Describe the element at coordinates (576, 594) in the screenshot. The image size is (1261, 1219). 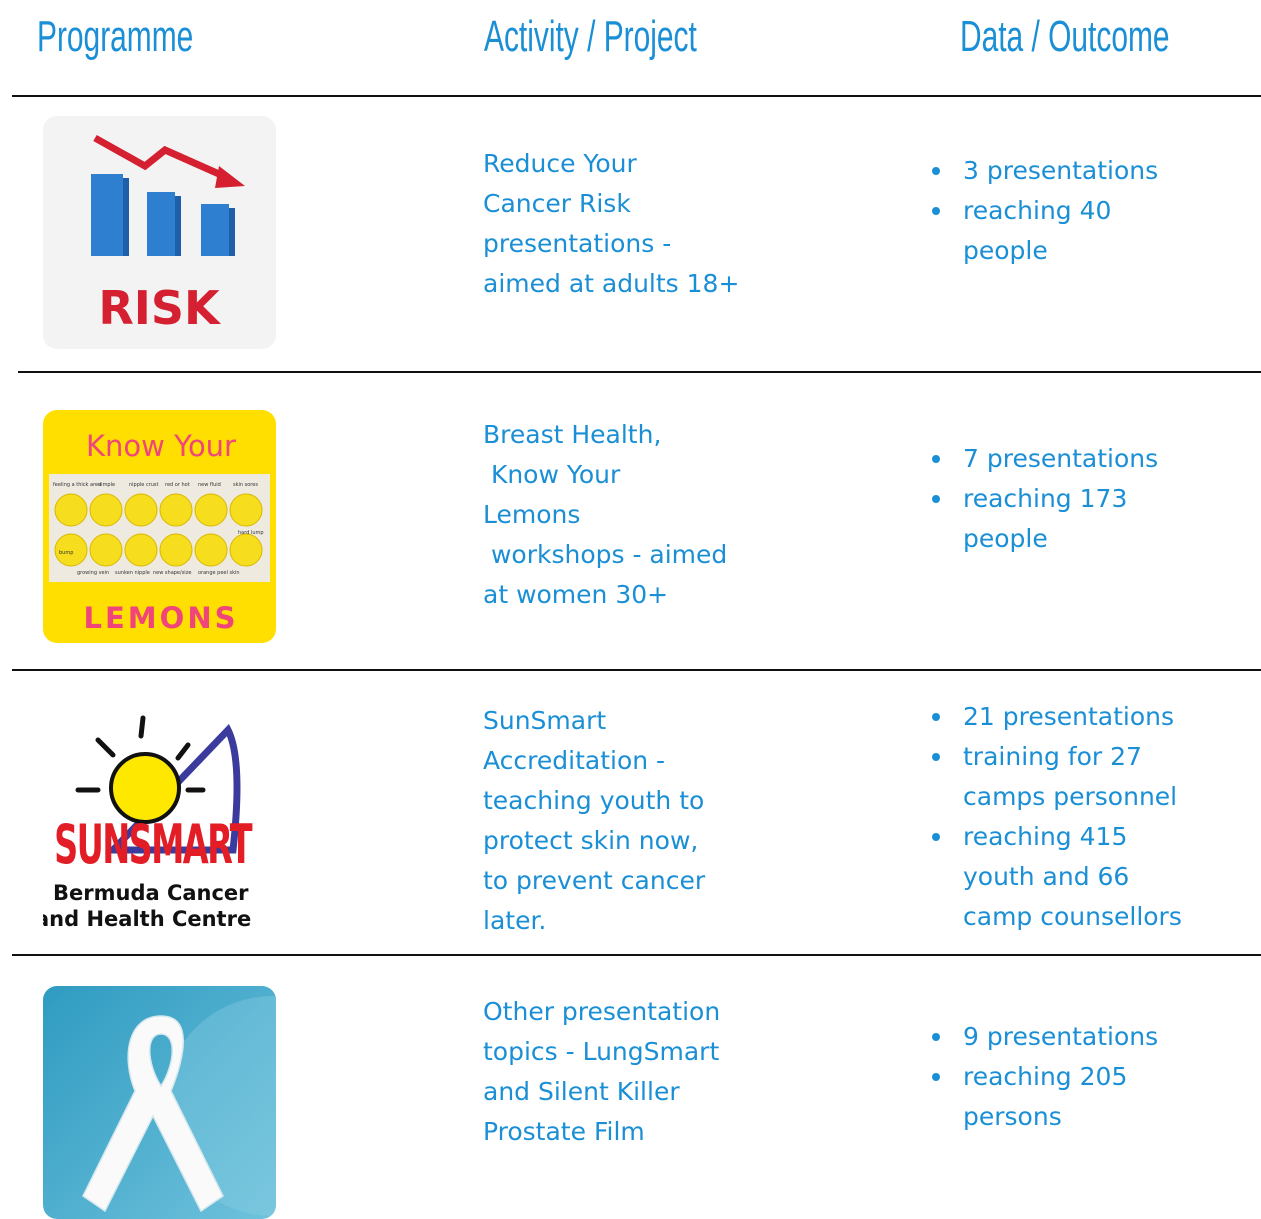
I see `activity-text: at women 30+` at that location.